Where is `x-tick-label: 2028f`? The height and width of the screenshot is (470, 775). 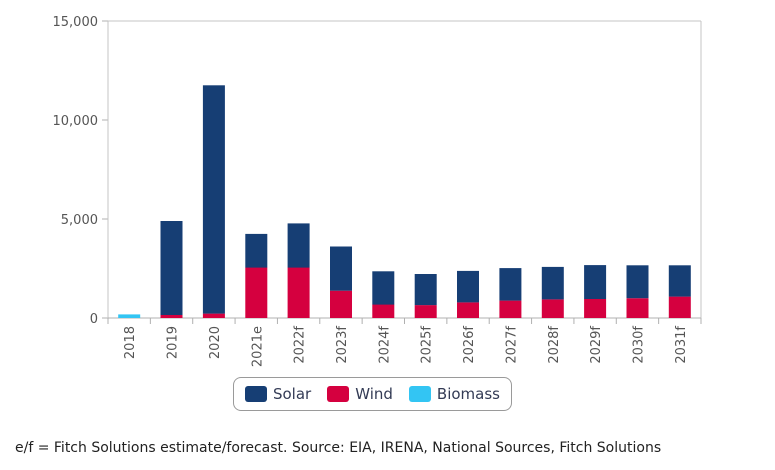 x-tick-label: 2028f is located at coordinates (554, 345).